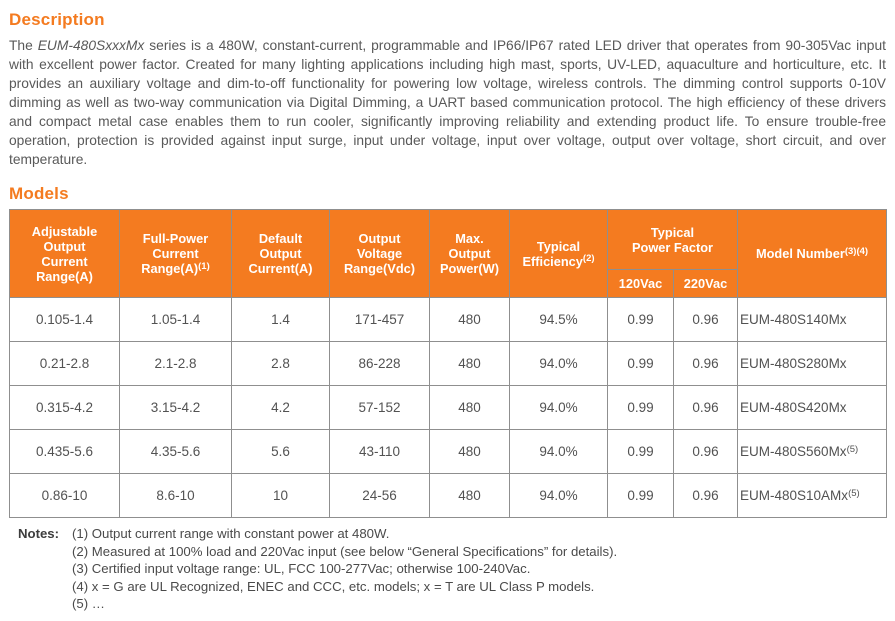 The height and width of the screenshot is (621, 895). I want to click on header-label: Default Output Current(A), so click(280, 253).